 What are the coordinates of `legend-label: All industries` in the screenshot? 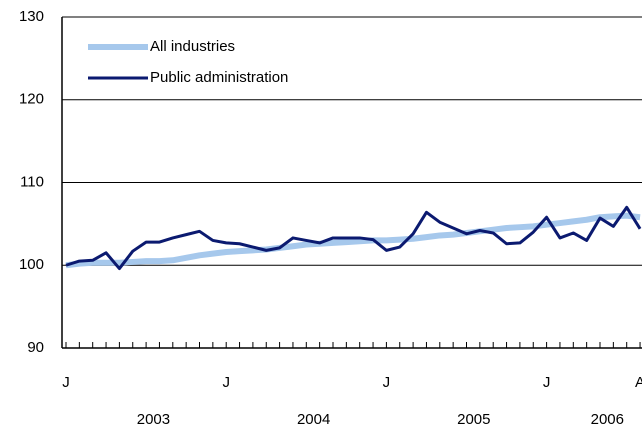 It's located at (192, 46).